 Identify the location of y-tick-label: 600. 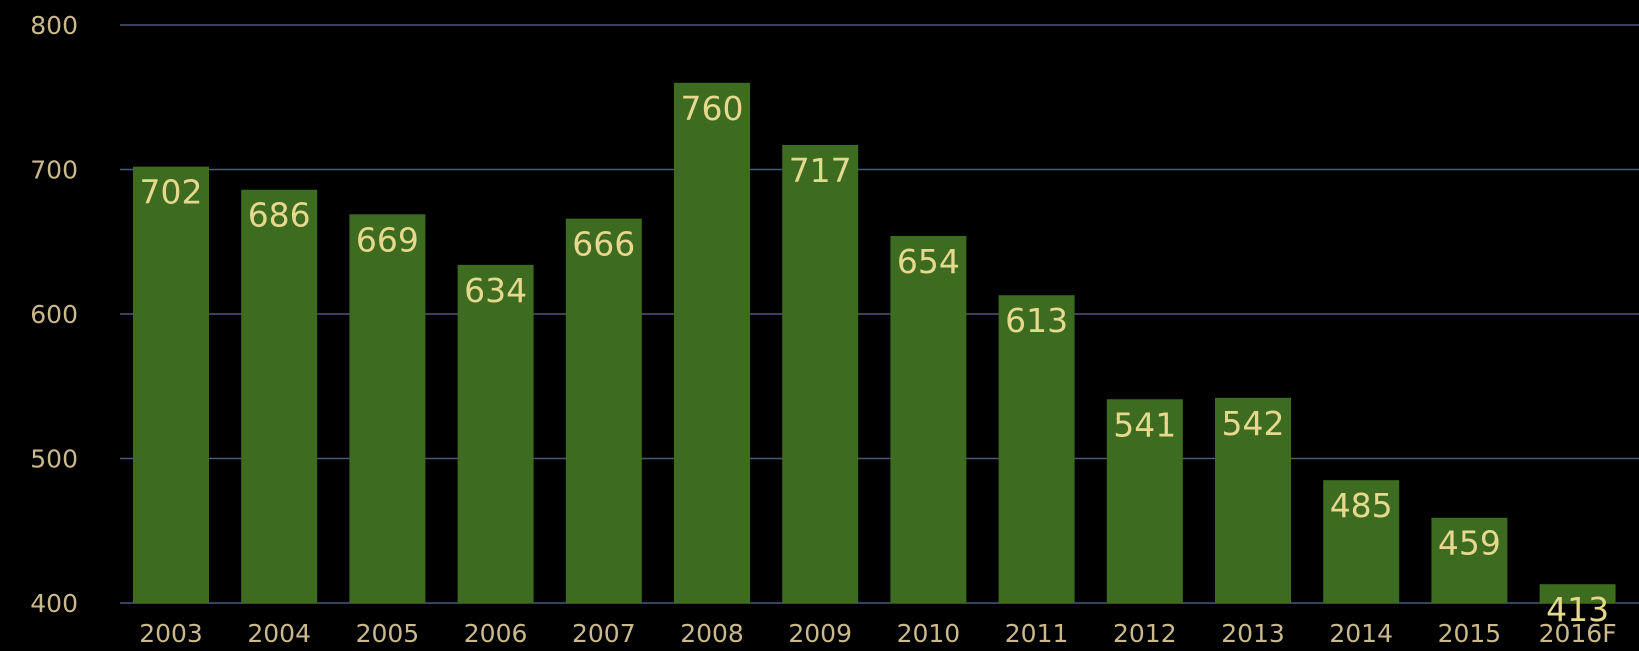
(54, 314).